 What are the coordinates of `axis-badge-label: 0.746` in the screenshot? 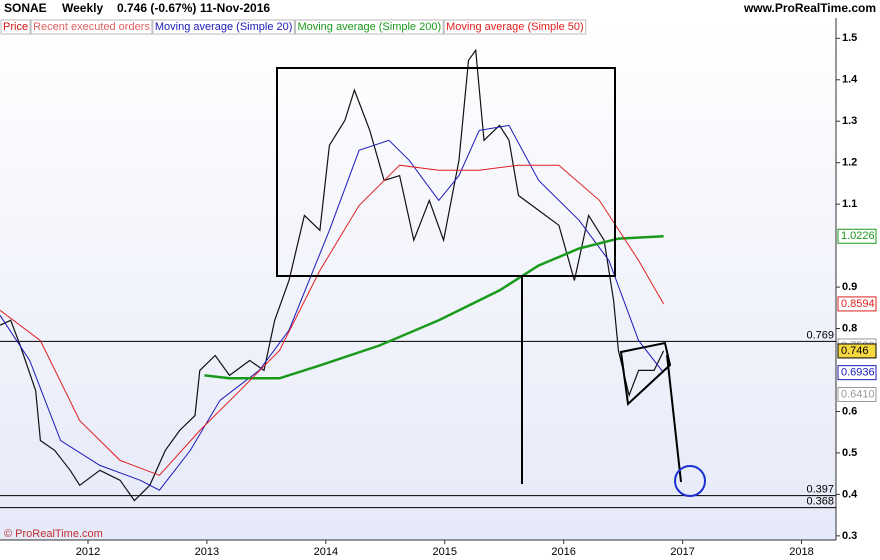 It's located at (855, 351).